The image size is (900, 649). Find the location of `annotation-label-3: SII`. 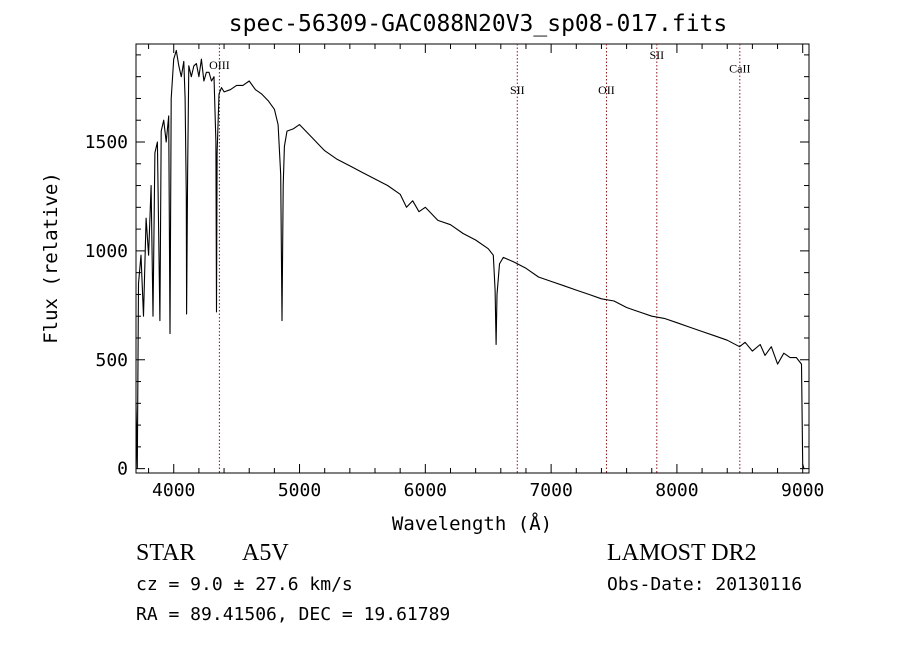

annotation-label-3: SII is located at coordinates (656, 55).